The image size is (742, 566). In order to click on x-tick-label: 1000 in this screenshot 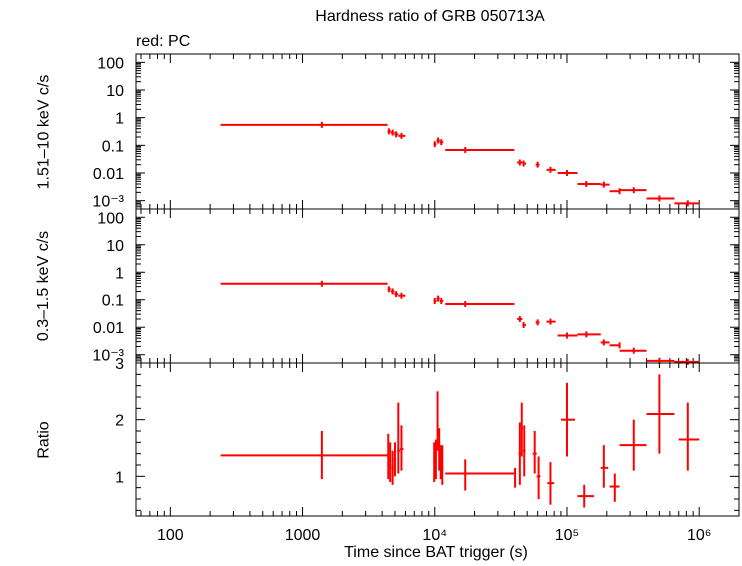, I will do `click(303, 535)`.